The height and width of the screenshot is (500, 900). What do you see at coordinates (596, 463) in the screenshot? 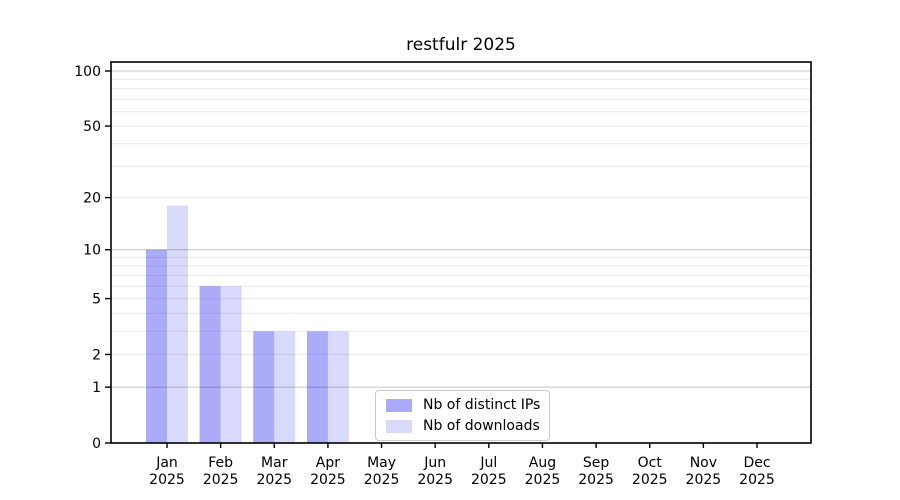
I see `x-tick-label-sep-2025-month: Sep` at bounding box center [596, 463].